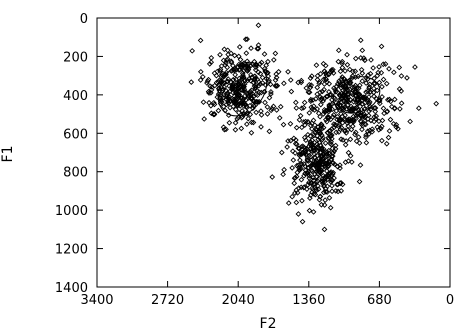 The height and width of the screenshot is (334, 454). I want to click on cluster-ellipse, so click(356, 95).